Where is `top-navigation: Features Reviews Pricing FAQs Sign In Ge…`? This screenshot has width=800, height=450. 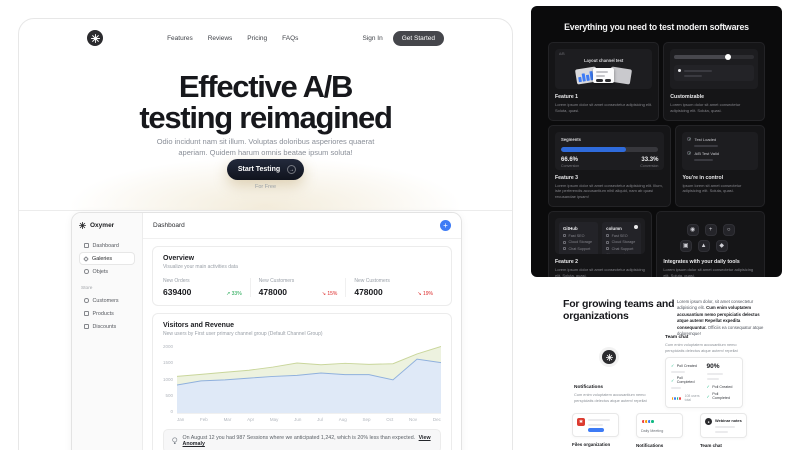 top-navigation: Features Reviews Pricing FAQs Sign In Ge… is located at coordinates (265, 38).